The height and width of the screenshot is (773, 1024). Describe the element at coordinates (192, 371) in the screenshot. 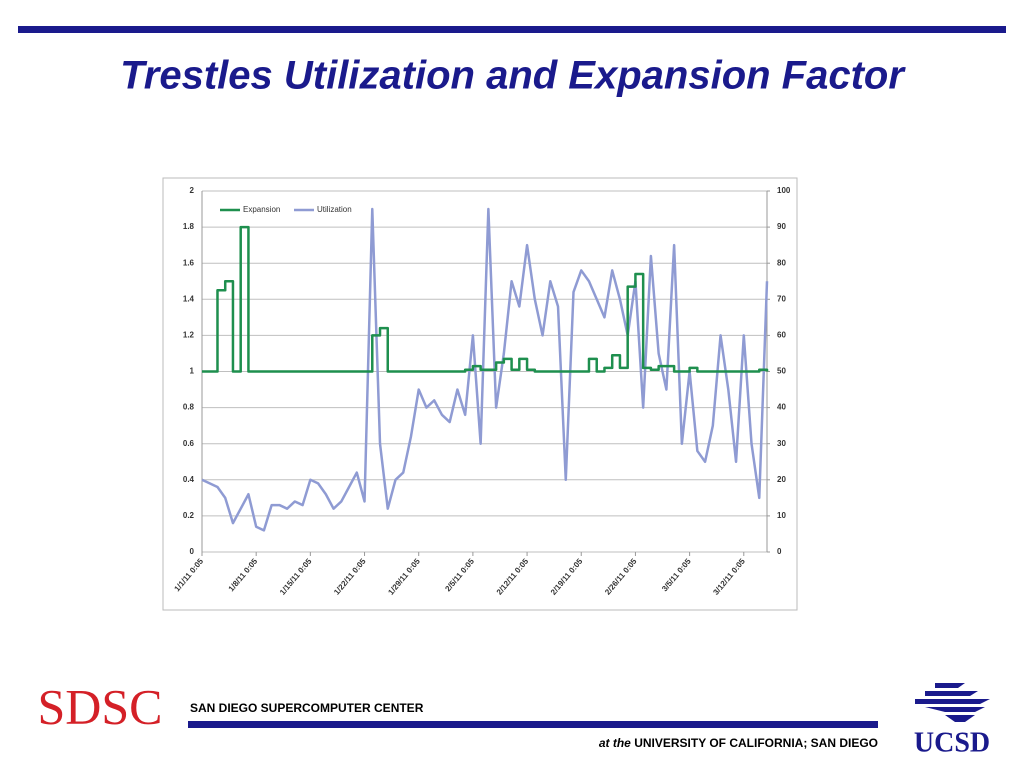

I see `y-tick-label: 1` at that location.